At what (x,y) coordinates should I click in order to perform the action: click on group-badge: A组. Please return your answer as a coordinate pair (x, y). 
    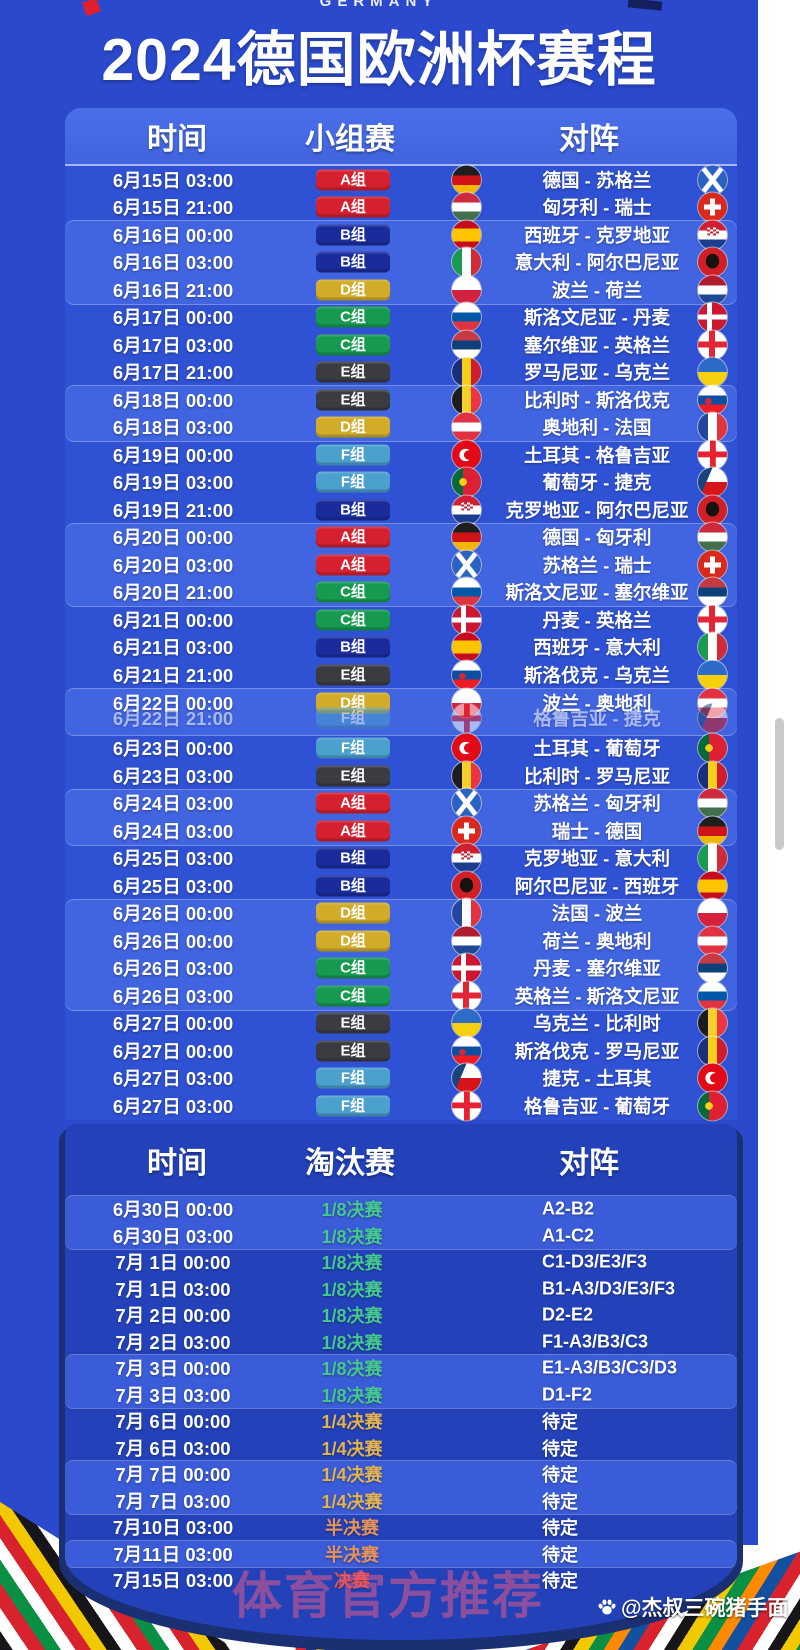
    Looking at the image, I should click on (353, 831).